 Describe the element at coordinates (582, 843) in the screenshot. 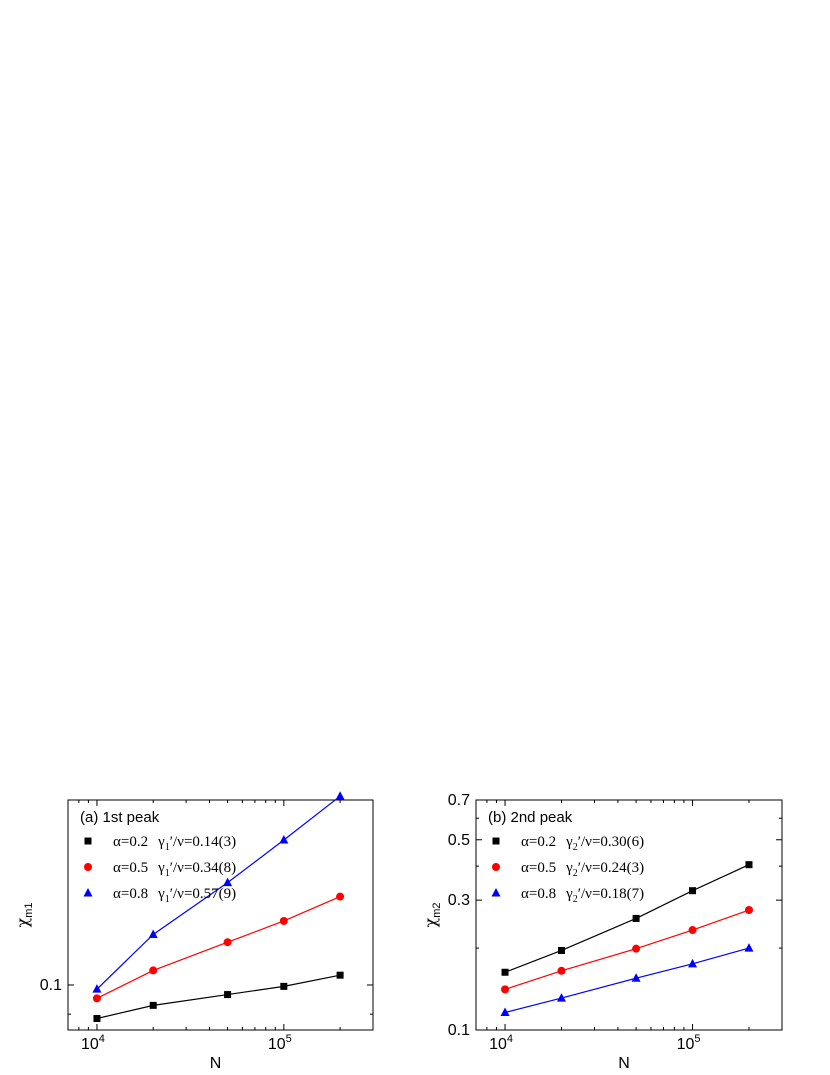

I see `legend-label: α=0.2 γ2′/ν=0.30(6)` at that location.